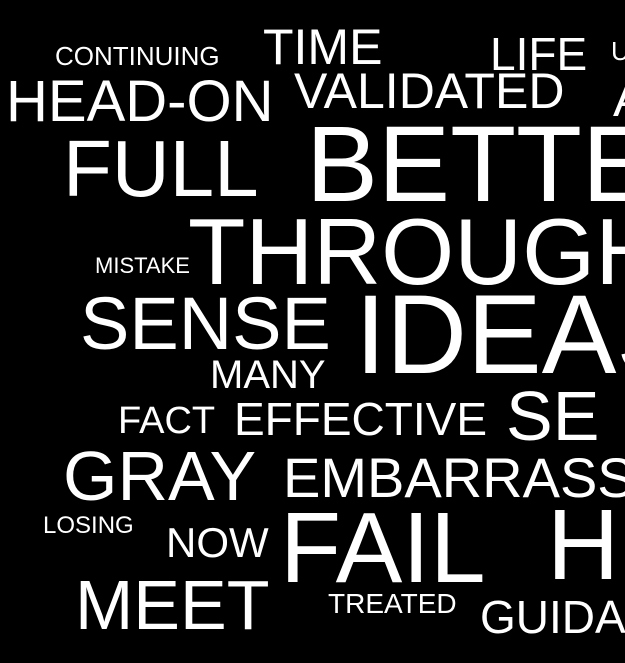 The height and width of the screenshot is (663, 625). Describe the element at coordinates (539, 54) in the screenshot. I see `word-life: LIFE` at that location.